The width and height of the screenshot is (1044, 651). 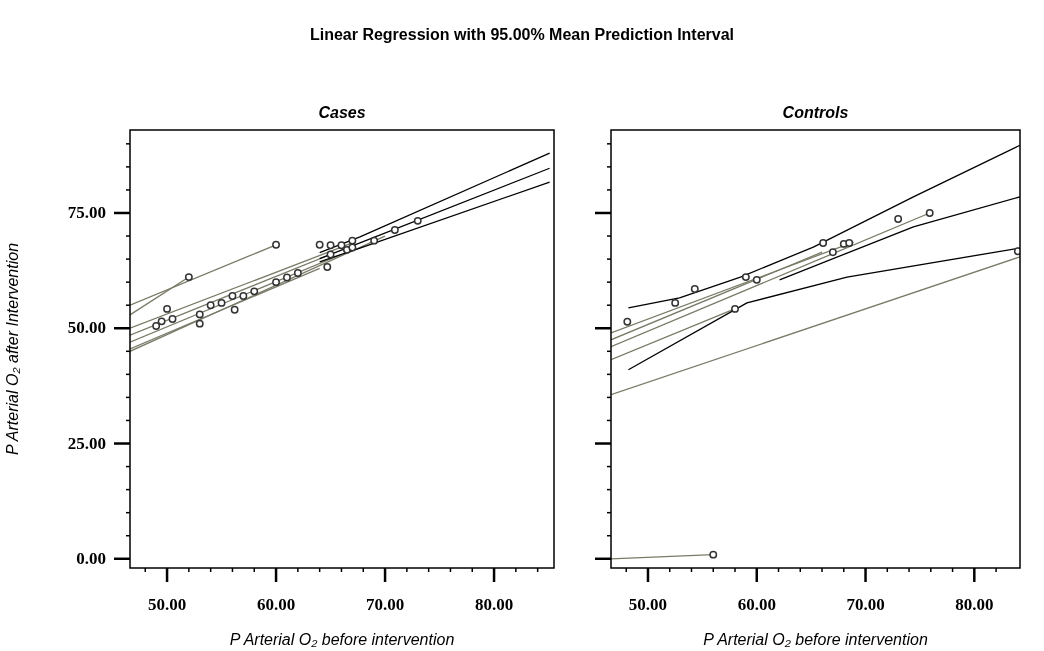 I want to click on chart-subtitle: Controls, so click(x=815, y=112).